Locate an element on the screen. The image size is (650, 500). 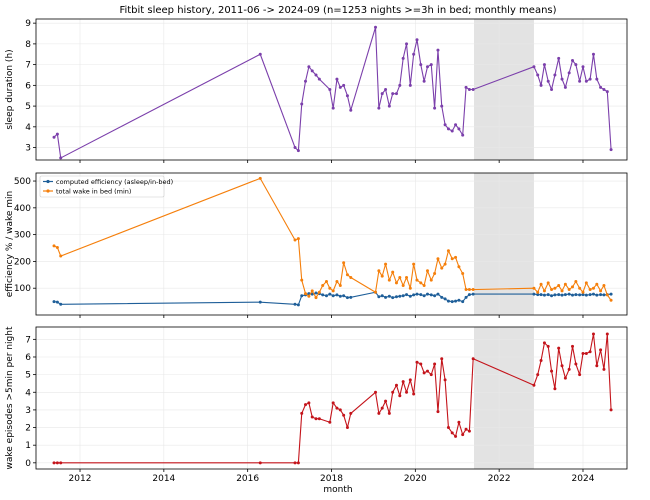
y-tick-label: 4 is located at coordinates (28, 128).